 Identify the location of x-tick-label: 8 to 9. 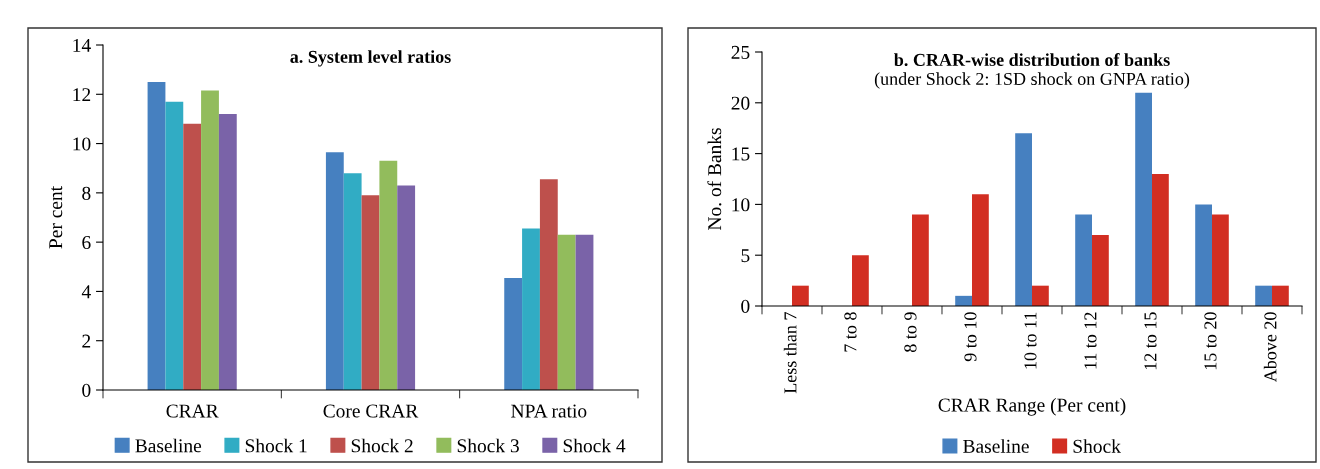
(910, 332).